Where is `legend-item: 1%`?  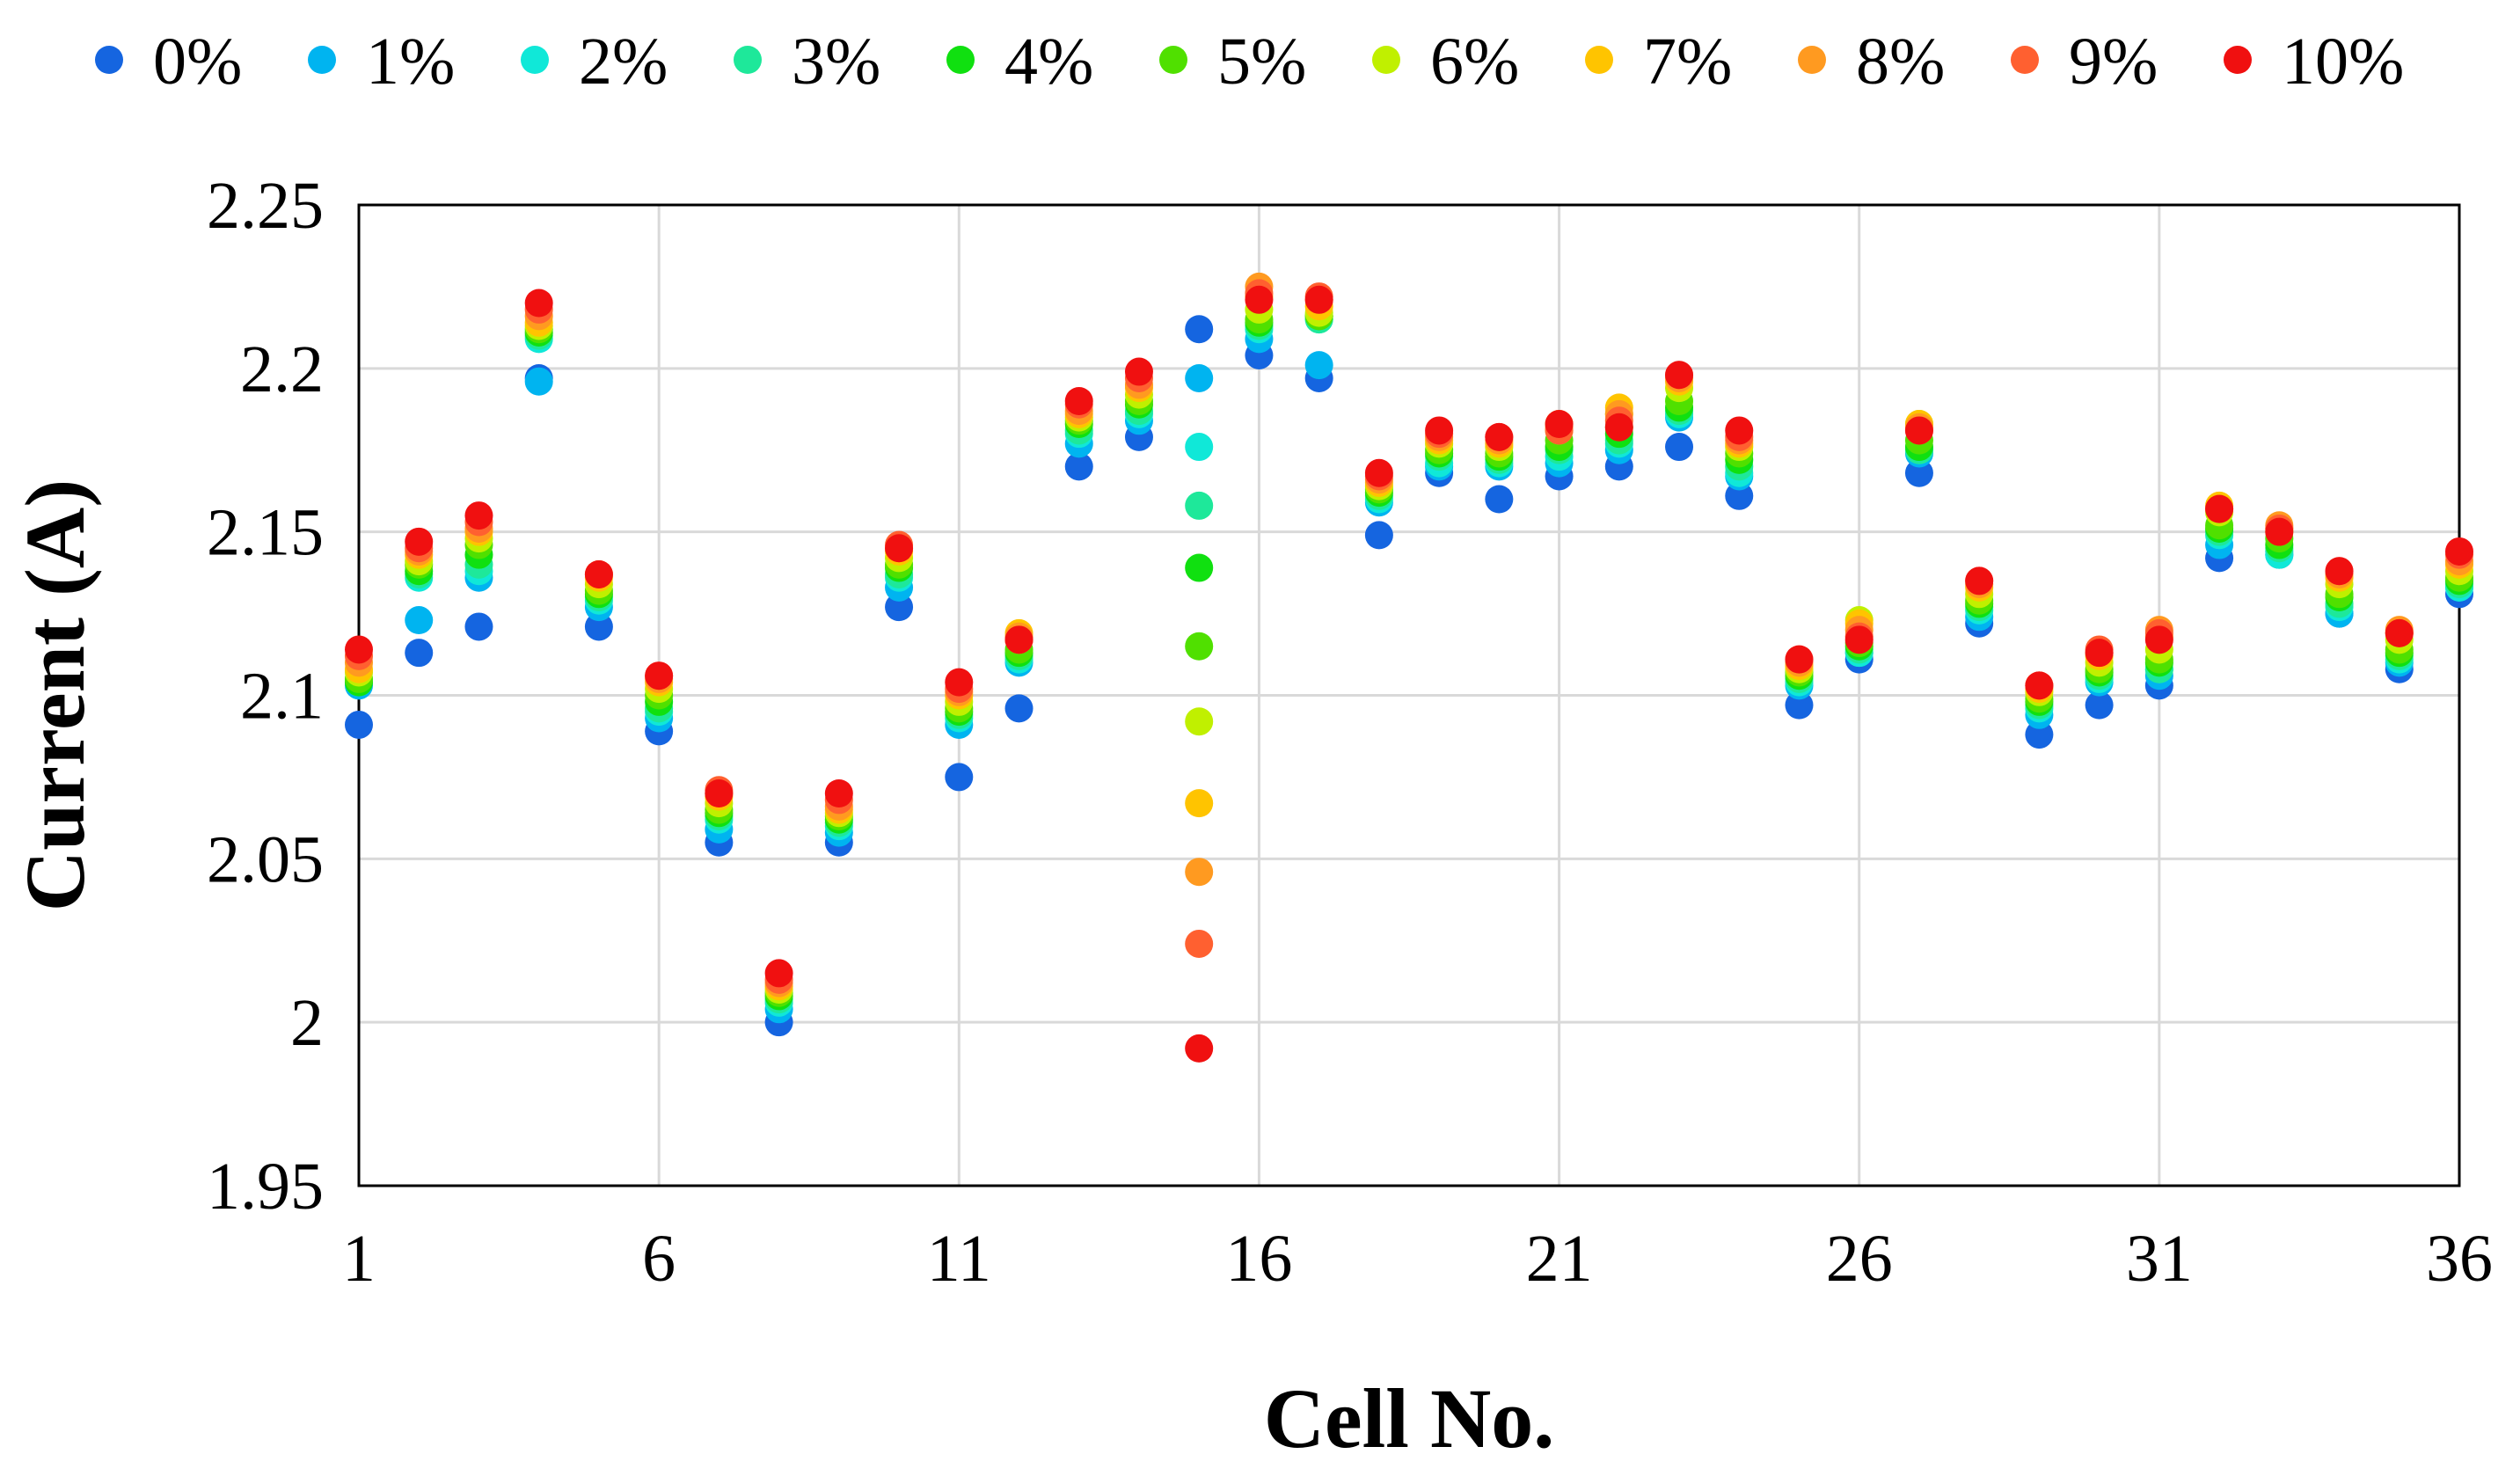 legend-item: 1% is located at coordinates (381, 62).